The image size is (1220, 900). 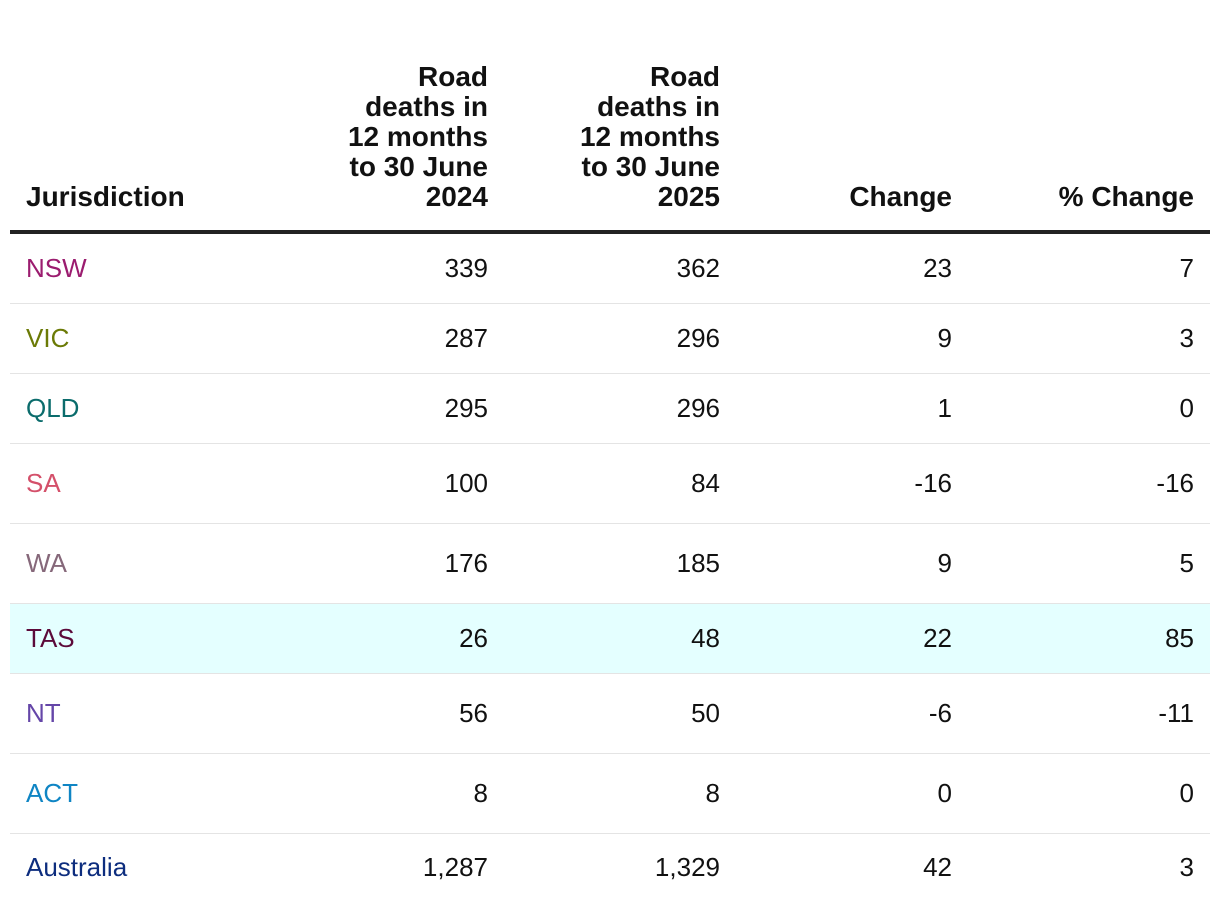 I want to click on cell-road-deaths-2024: 56, so click(x=388, y=714).